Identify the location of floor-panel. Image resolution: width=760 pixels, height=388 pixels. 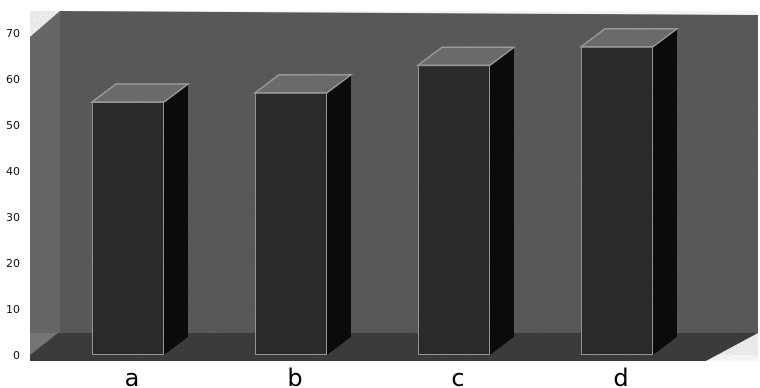
(394, 347).